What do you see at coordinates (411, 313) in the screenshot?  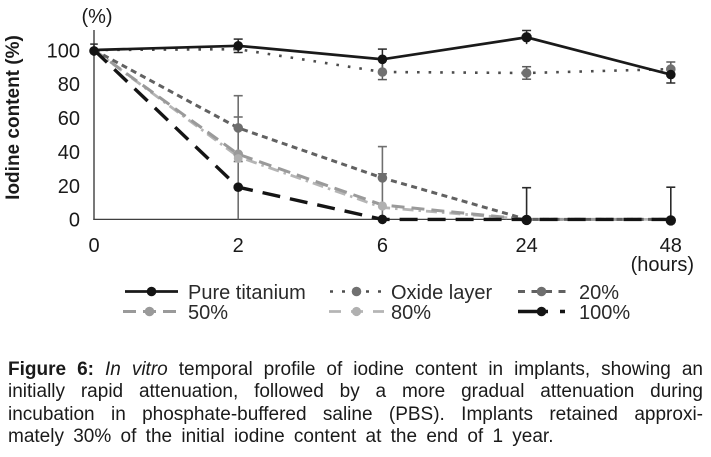 I see `svg-text: 80%` at bounding box center [411, 313].